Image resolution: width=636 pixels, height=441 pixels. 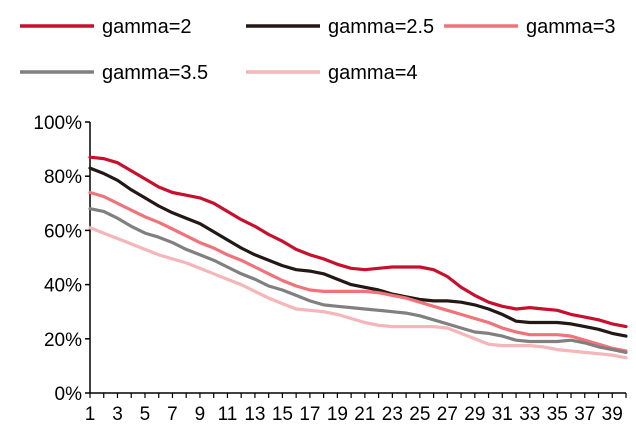 What do you see at coordinates (63, 286) in the screenshot?
I see `y-tick-label: 40%` at bounding box center [63, 286].